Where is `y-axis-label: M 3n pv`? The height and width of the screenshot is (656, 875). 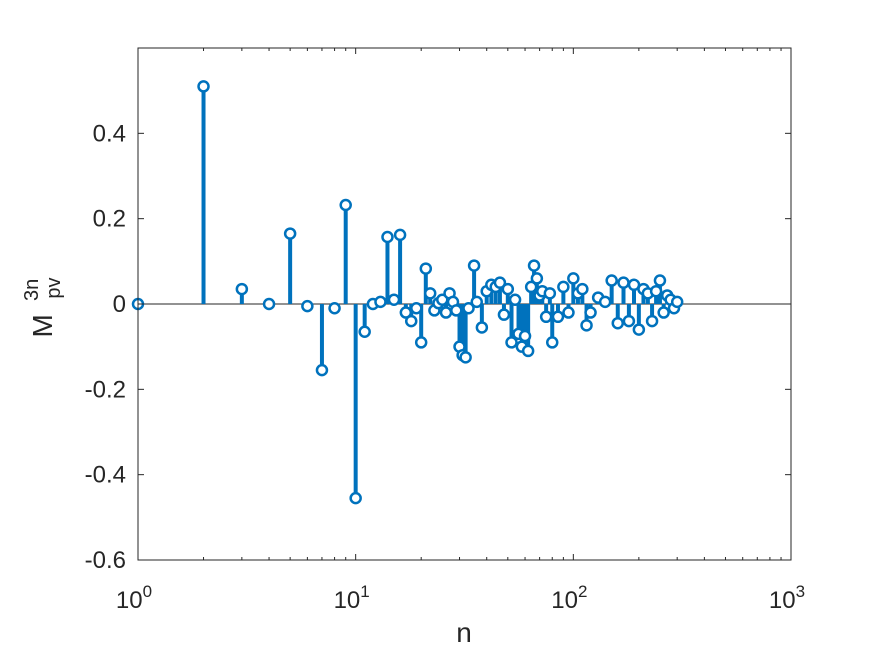 y-axis-label: M 3n pv is located at coordinates (39, 304).